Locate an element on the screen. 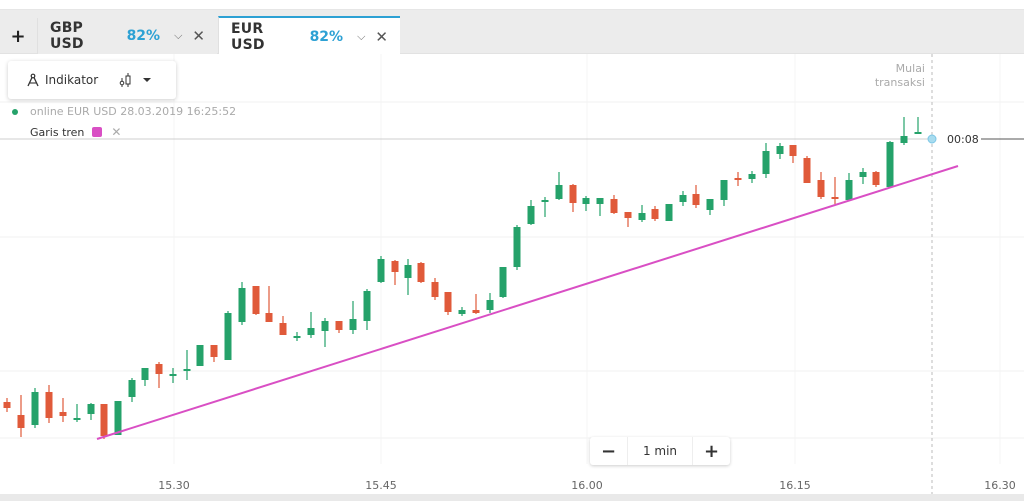 The image size is (1024, 501). remove-trendline-icon: ✕ is located at coordinates (116, 132).